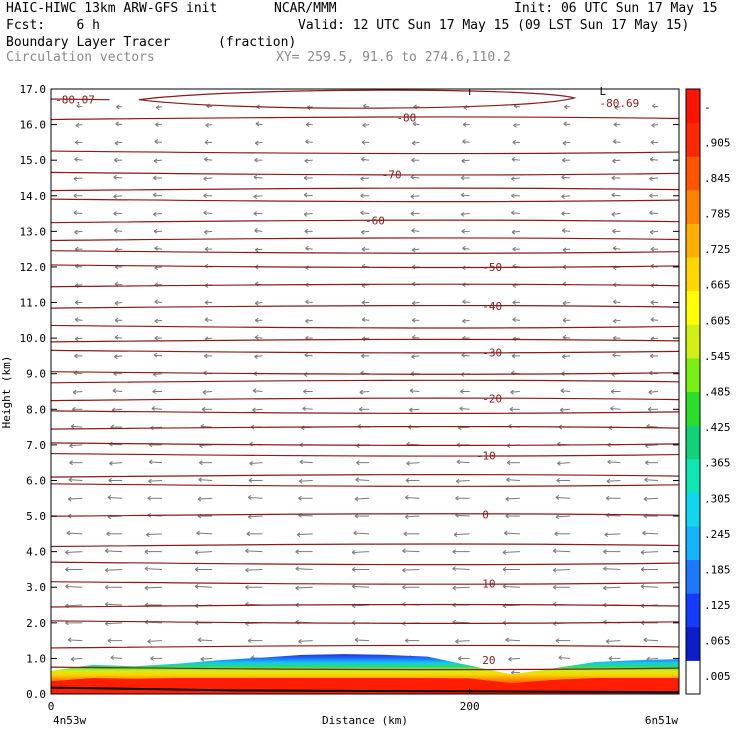 The image size is (740, 740). Describe the element at coordinates (36, 409) in the screenshot. I see `y-tick-label: 8.0` at that location.